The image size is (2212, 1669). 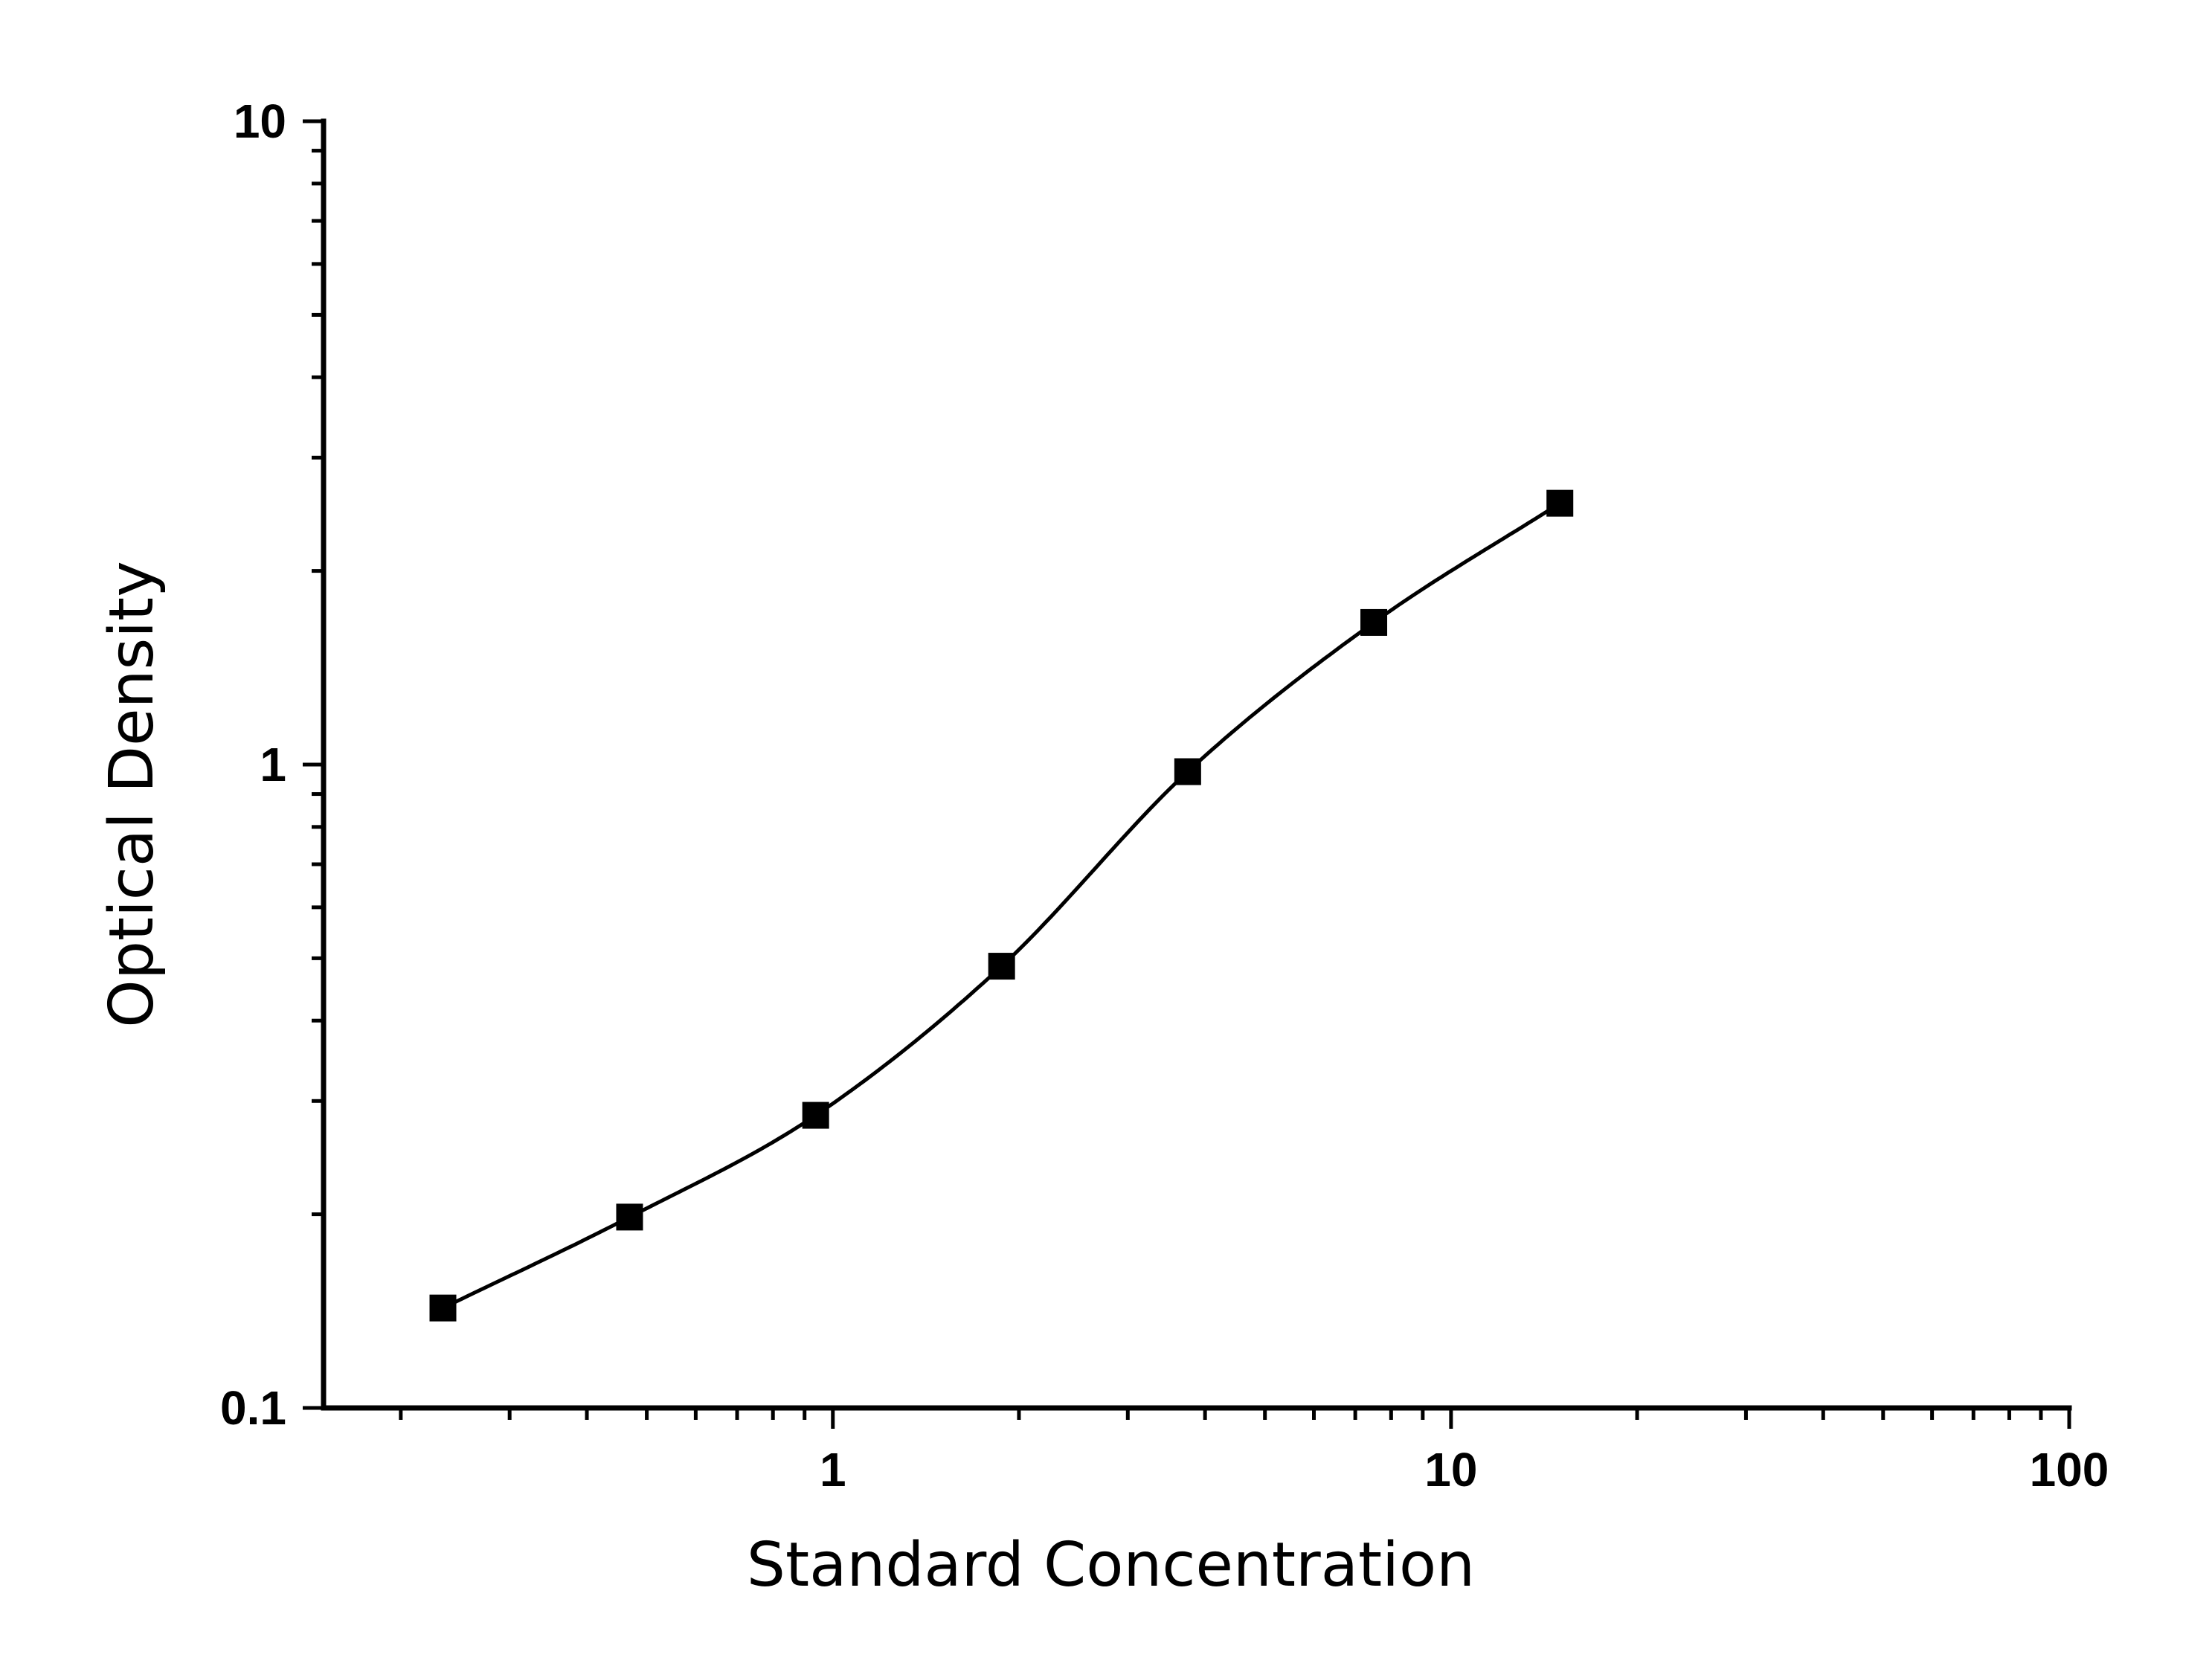 I want to click on x-tick-label: 100, so click(x=2070, y=1469).